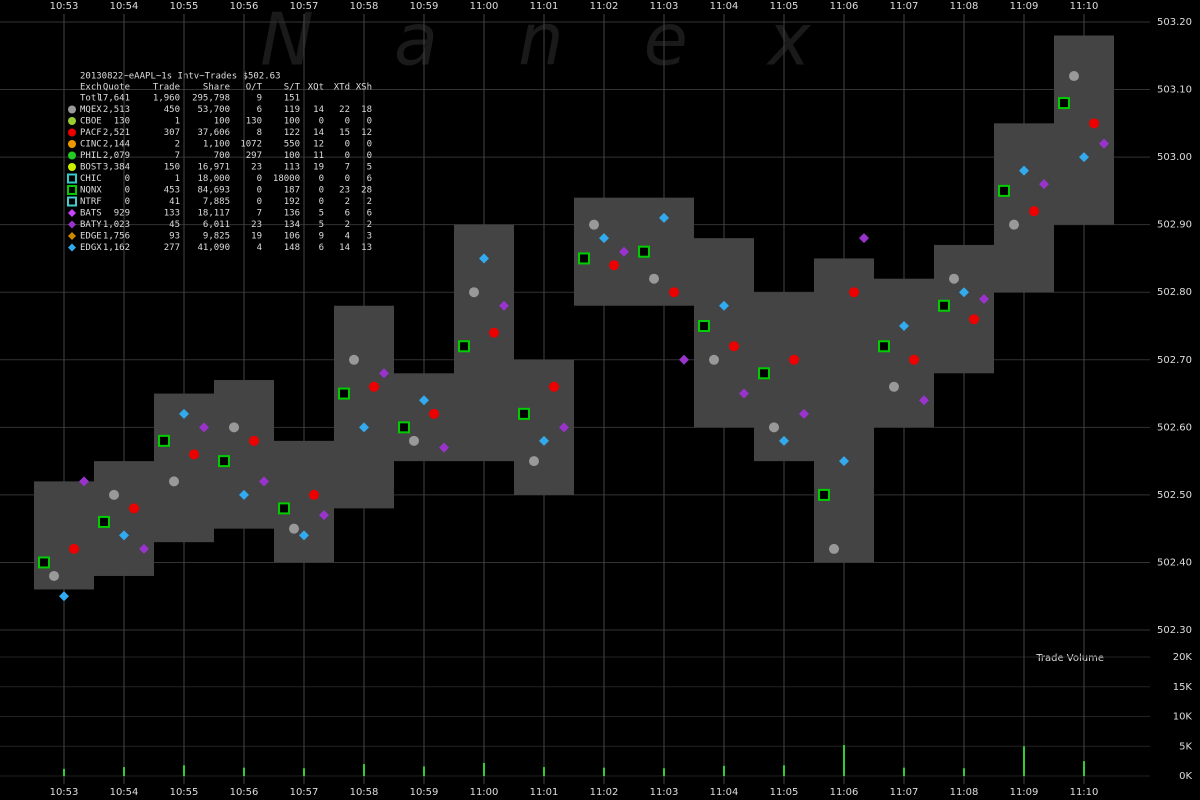  I want to click on table-cell: 1,100, so click(216, 145).